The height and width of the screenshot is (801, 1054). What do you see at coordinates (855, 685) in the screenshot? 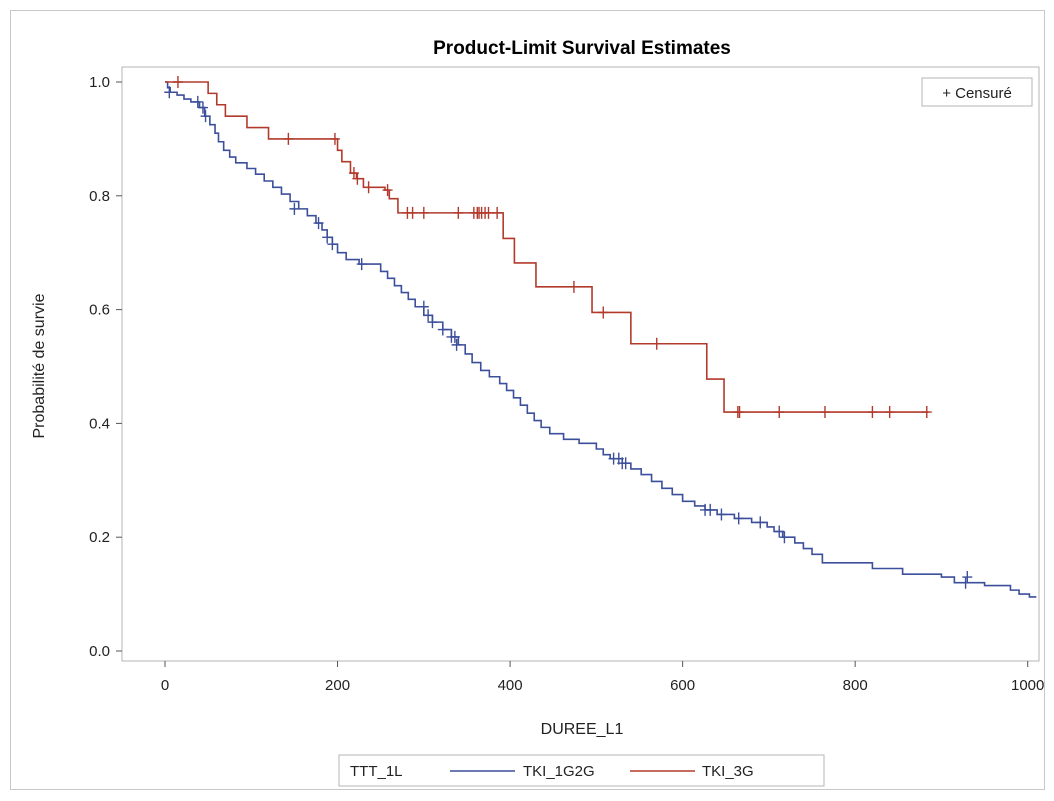
I see `x-tick-label: 800` at bounding box center [855, 685].